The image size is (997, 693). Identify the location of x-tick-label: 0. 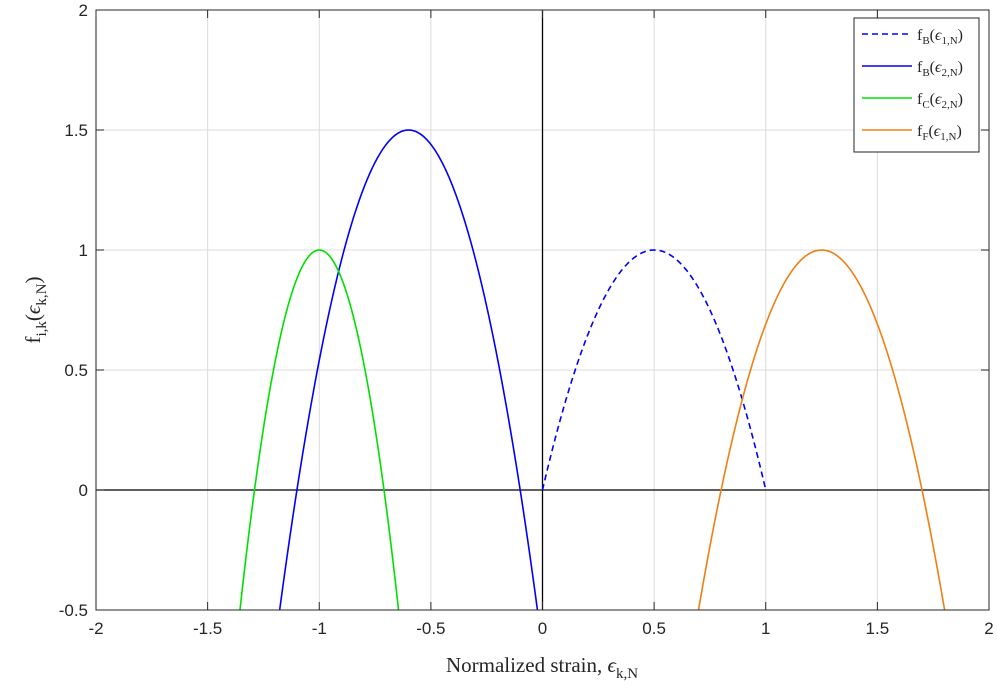
(542, 628).